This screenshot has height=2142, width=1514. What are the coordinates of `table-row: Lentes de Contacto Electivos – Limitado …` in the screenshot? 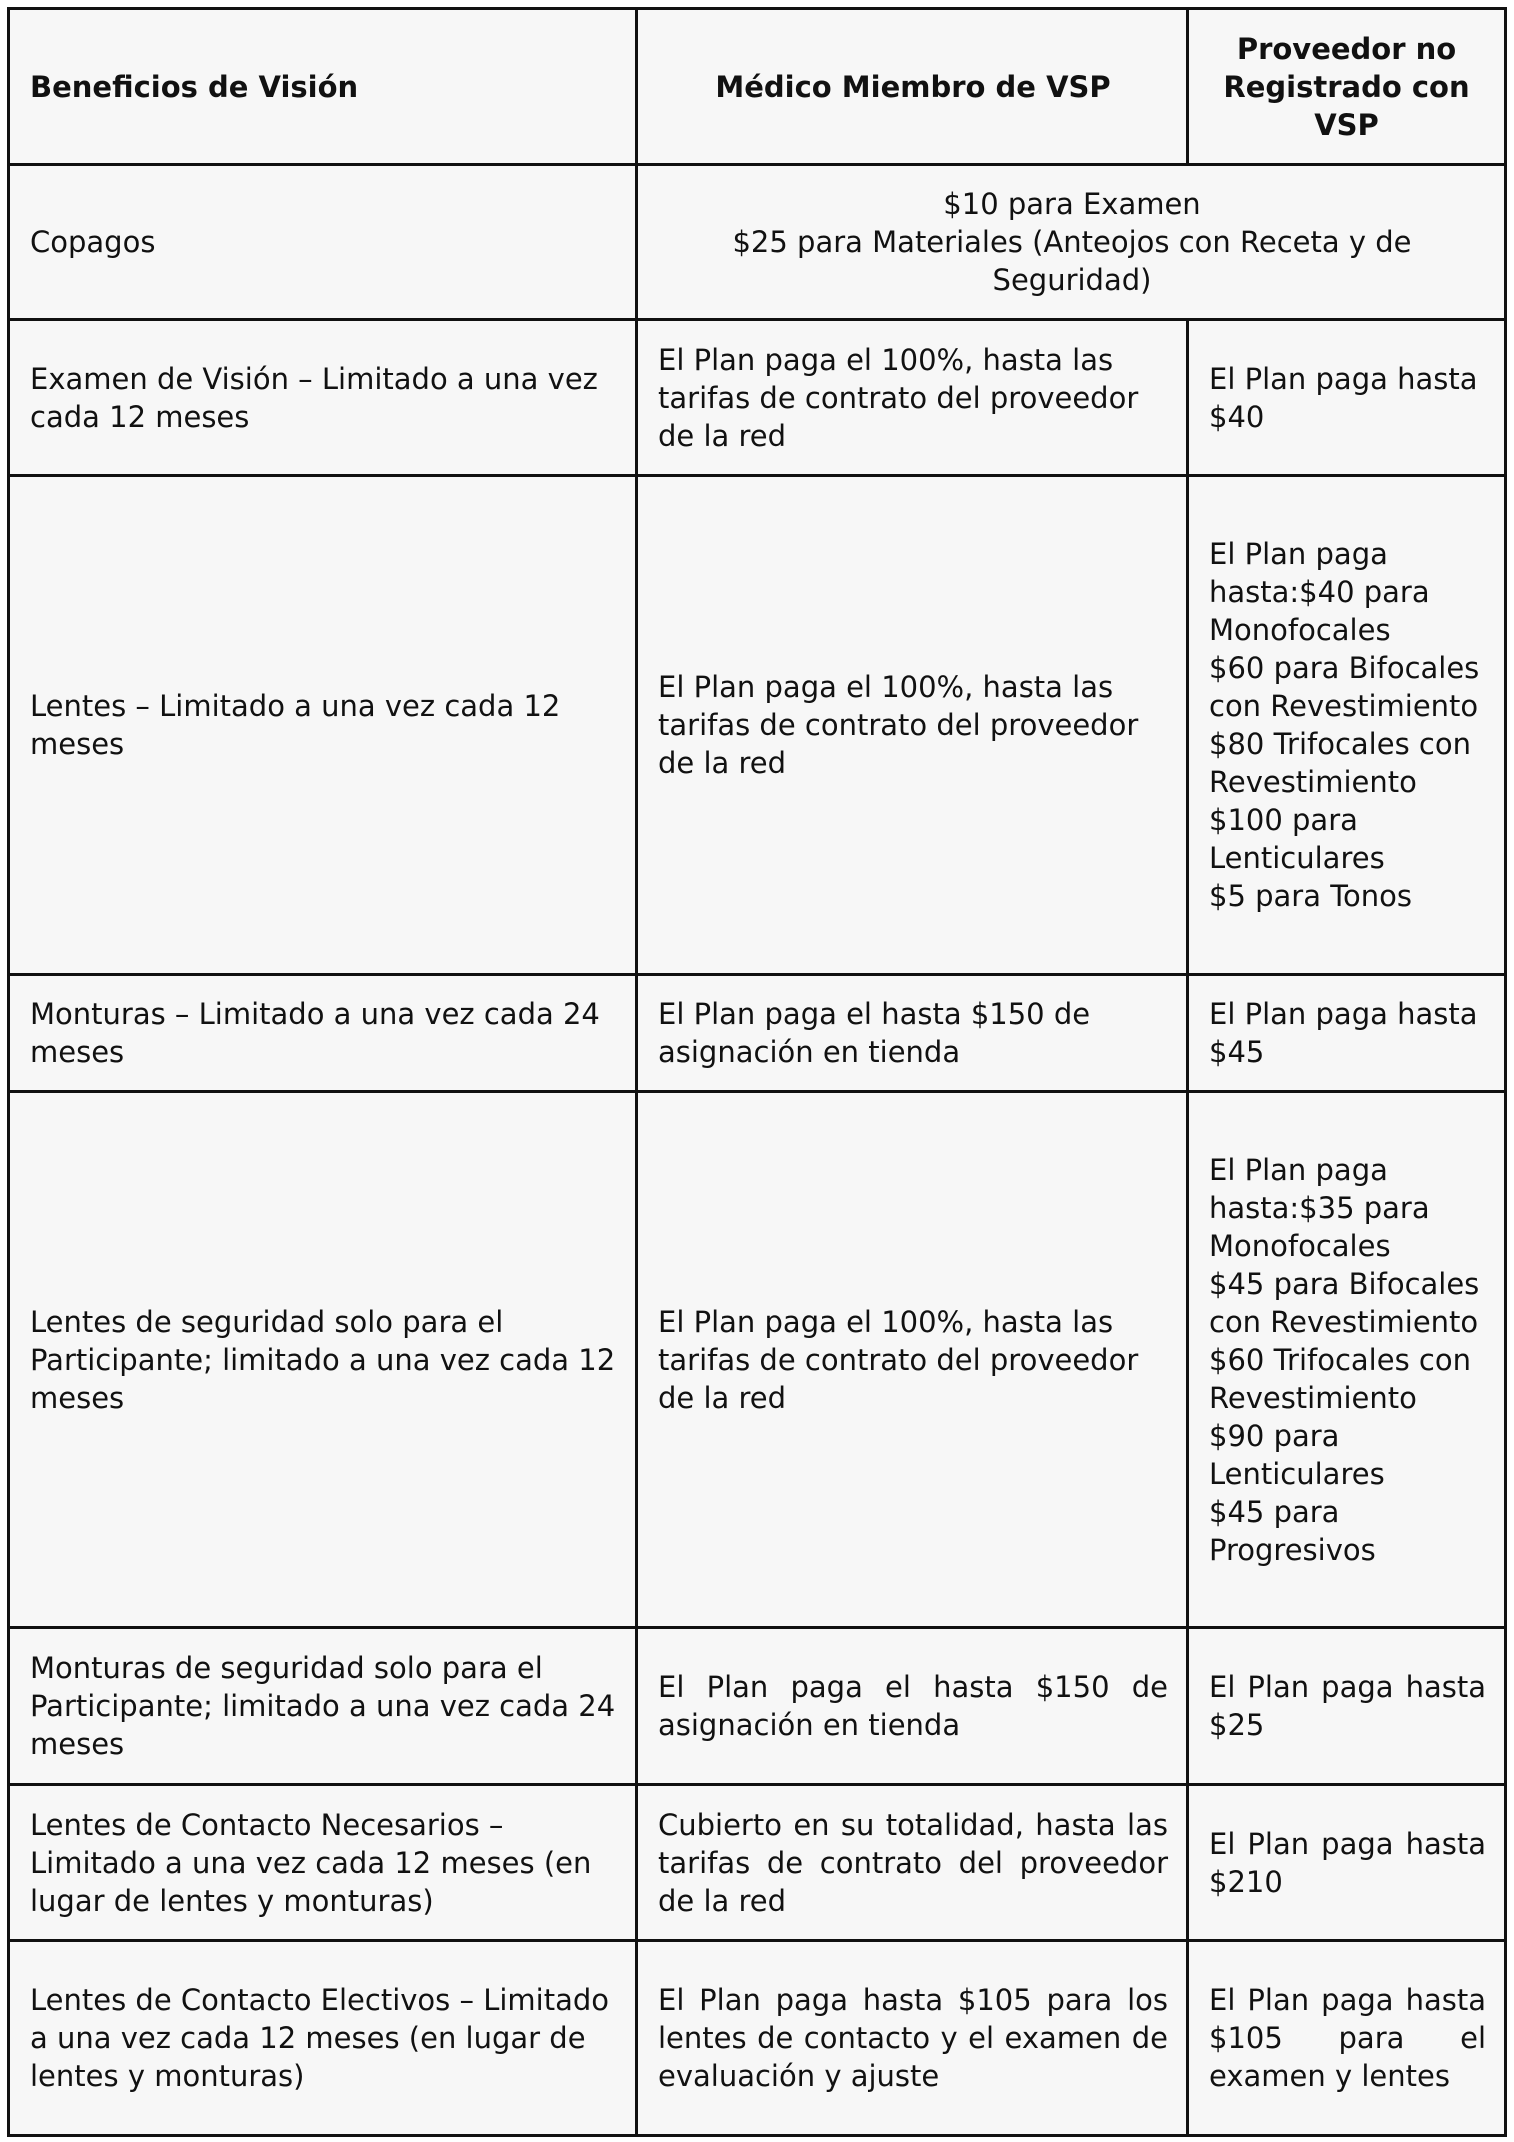 It's located at (757, 2038).